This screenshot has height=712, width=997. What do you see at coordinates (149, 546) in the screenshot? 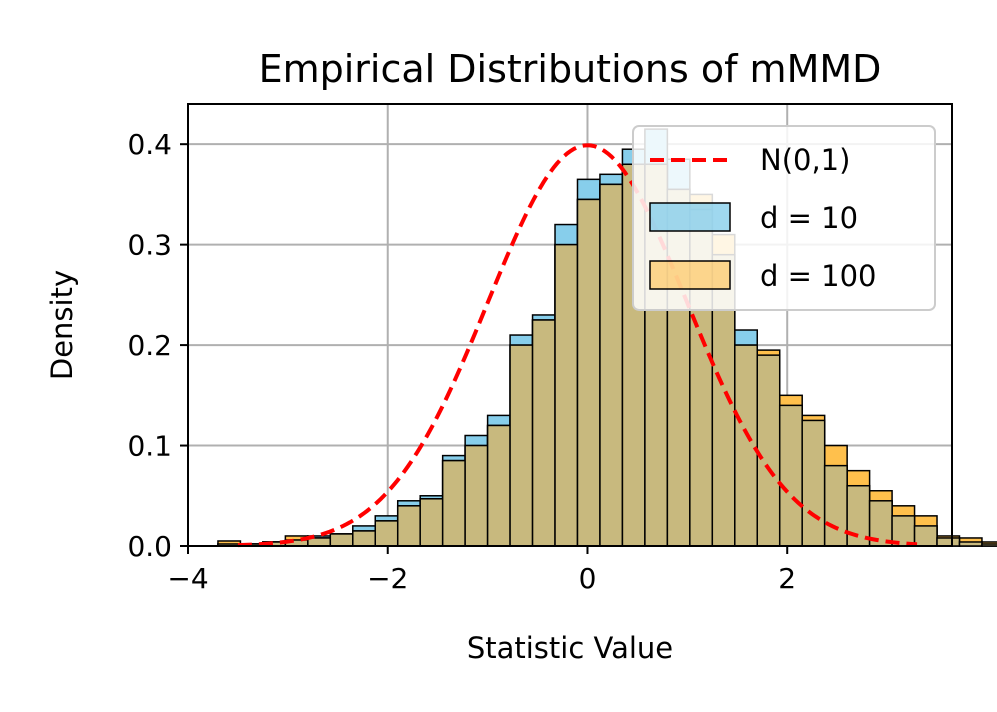
I see `y-tick-label-0: 0.0` at bounding box center [149, 546].